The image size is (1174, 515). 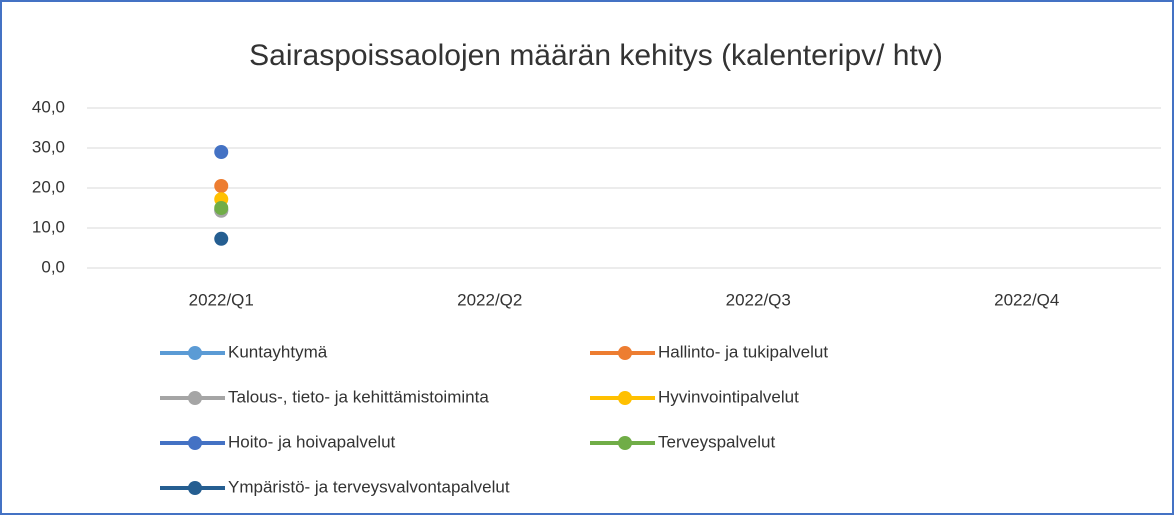 What do you see at coordinates (53, 266) in the screenshot?
I see `y-tick-label: 0,0` at bounding box center [53, 266].